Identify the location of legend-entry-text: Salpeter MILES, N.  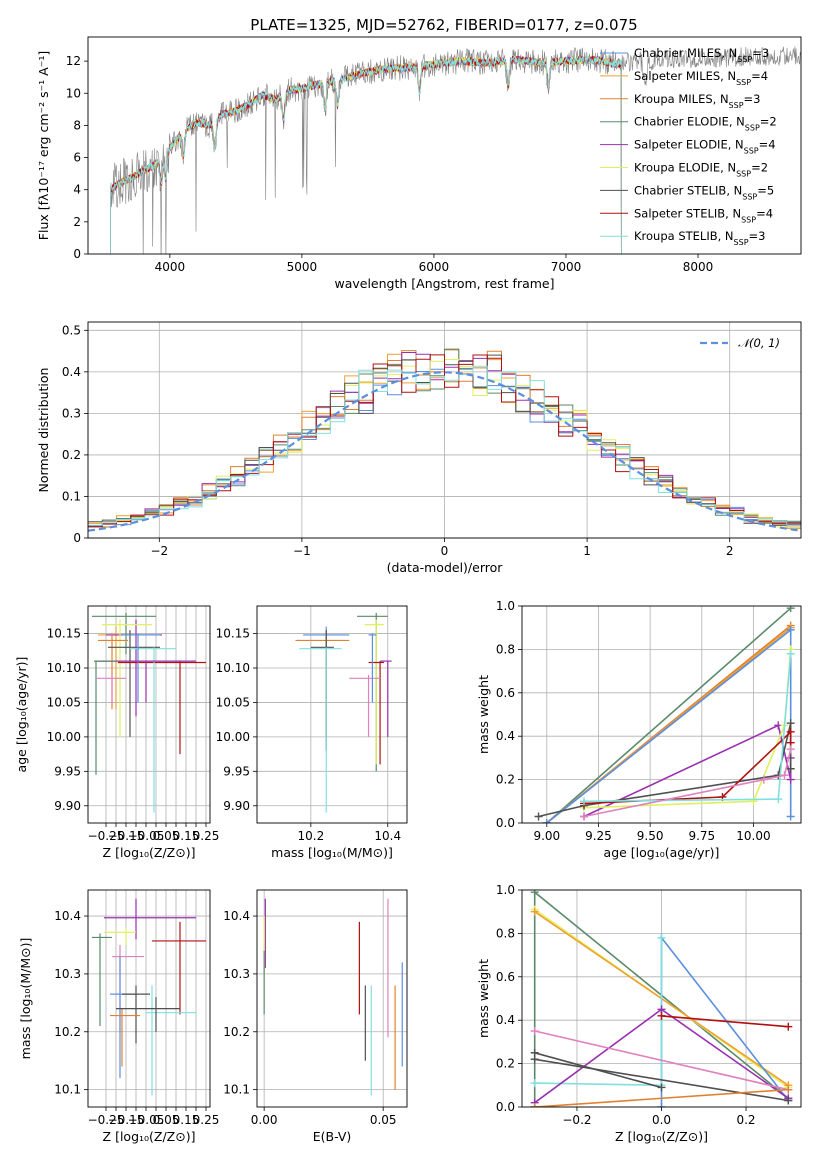
(685, 76).